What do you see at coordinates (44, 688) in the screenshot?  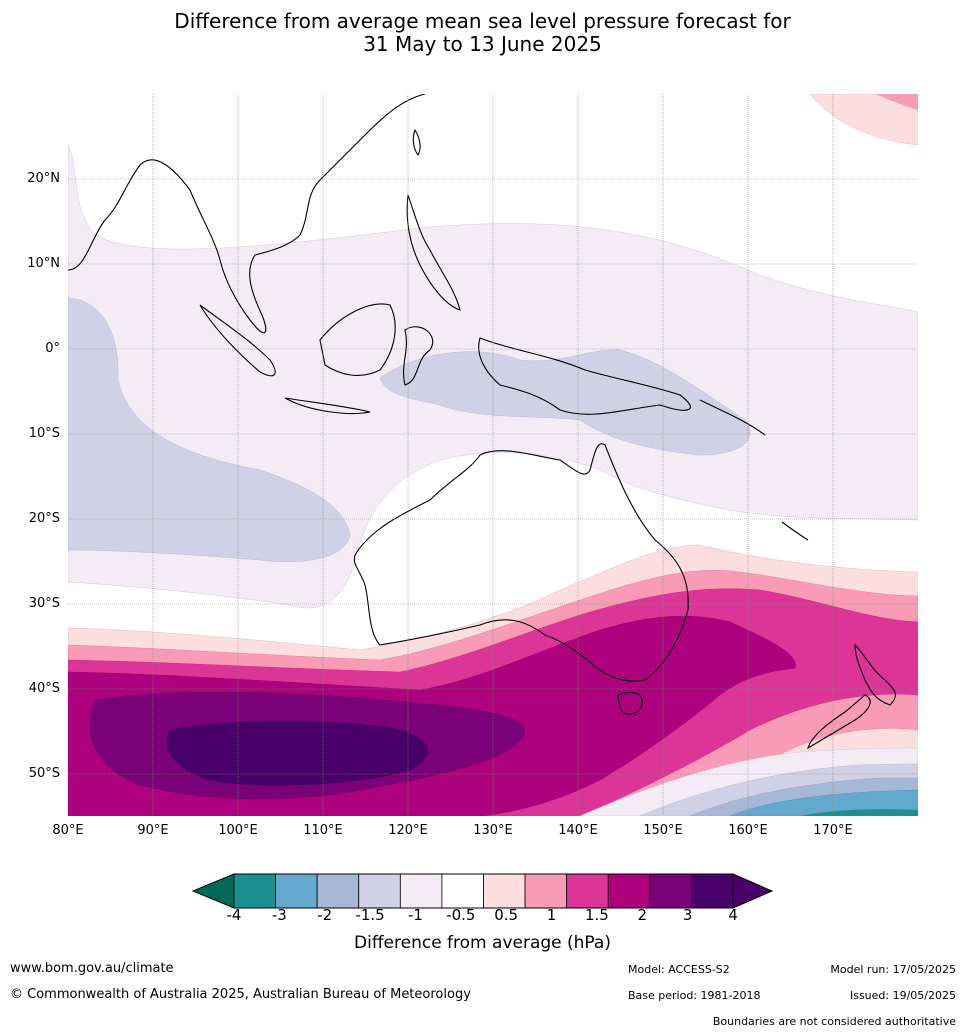 I see `lat-label-40s: 40°S` at bounding box center [44, 688].